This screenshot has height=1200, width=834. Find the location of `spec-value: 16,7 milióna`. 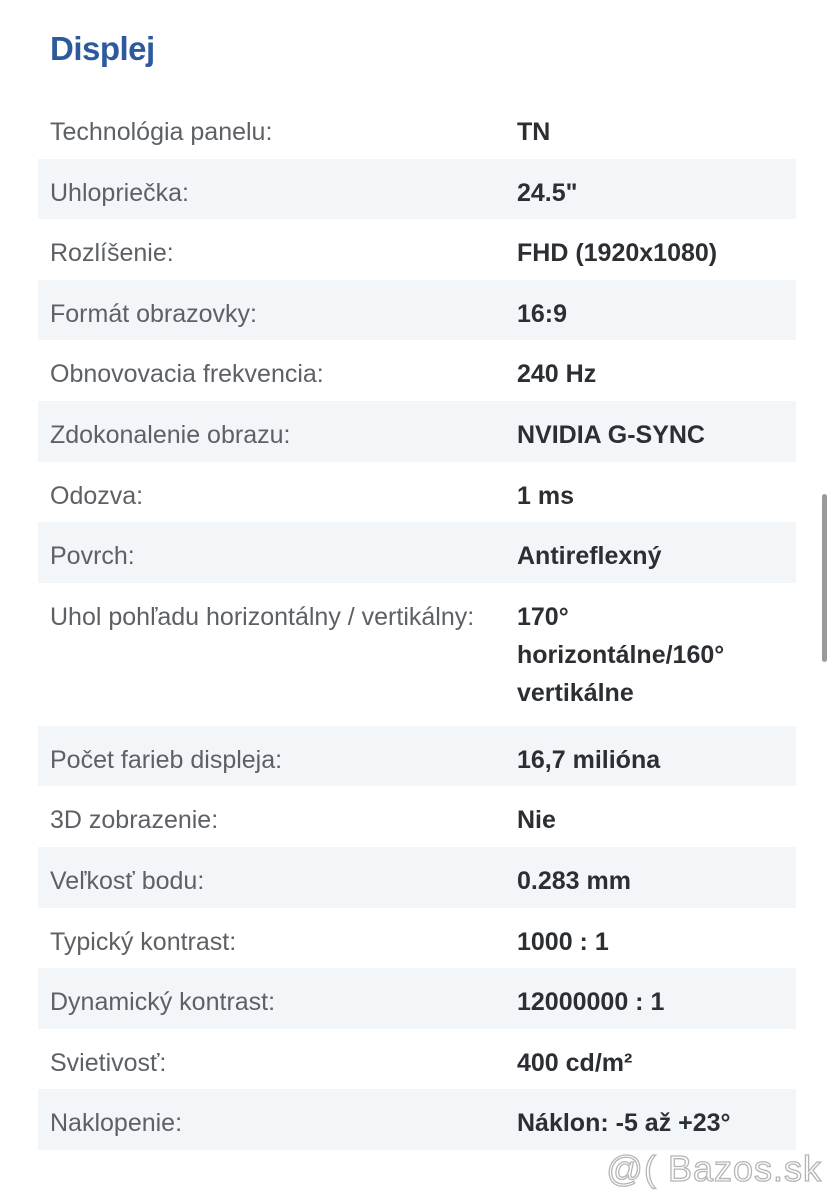

spec-value: 16,7 milióna is located at coordinates (589, 759).